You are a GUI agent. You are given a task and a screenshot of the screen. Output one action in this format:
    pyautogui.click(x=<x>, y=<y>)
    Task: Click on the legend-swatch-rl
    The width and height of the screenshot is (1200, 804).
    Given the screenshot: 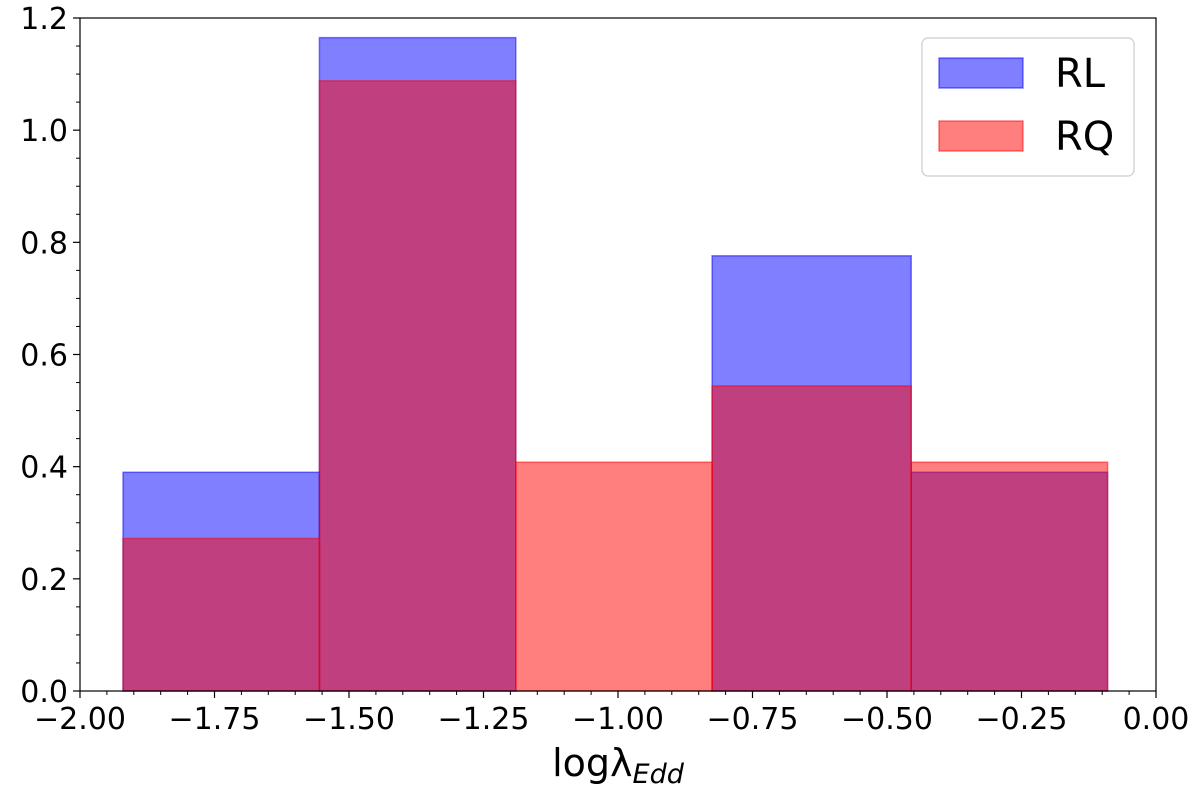 What is the action you would take?
    pyautogui.click(x=981, y=73)
    